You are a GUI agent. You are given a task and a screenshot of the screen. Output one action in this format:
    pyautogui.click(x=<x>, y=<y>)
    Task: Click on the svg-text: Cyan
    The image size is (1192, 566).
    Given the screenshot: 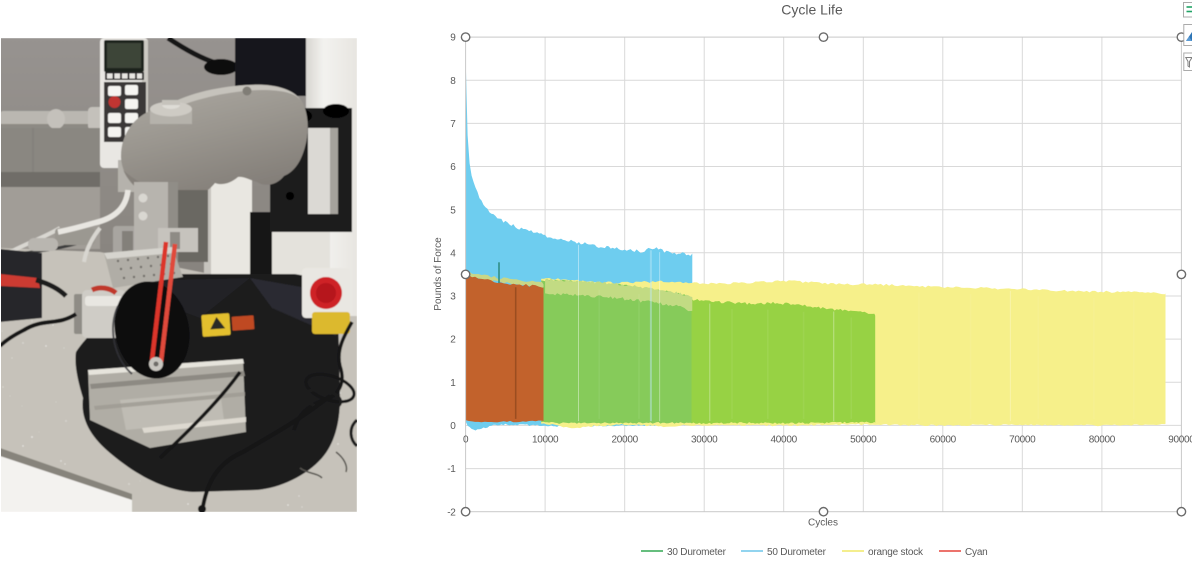 What is the action you would take?
    pyautogui.click(x=976, y=552)
    